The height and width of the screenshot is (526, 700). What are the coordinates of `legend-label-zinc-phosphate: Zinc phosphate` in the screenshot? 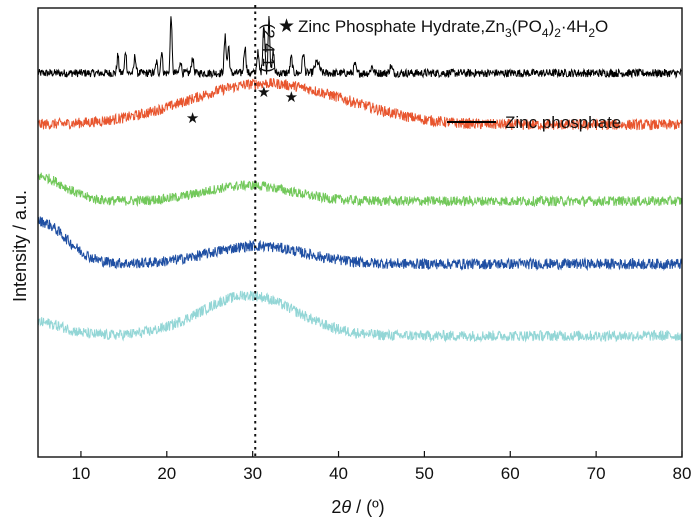 It's located at (563, 122).